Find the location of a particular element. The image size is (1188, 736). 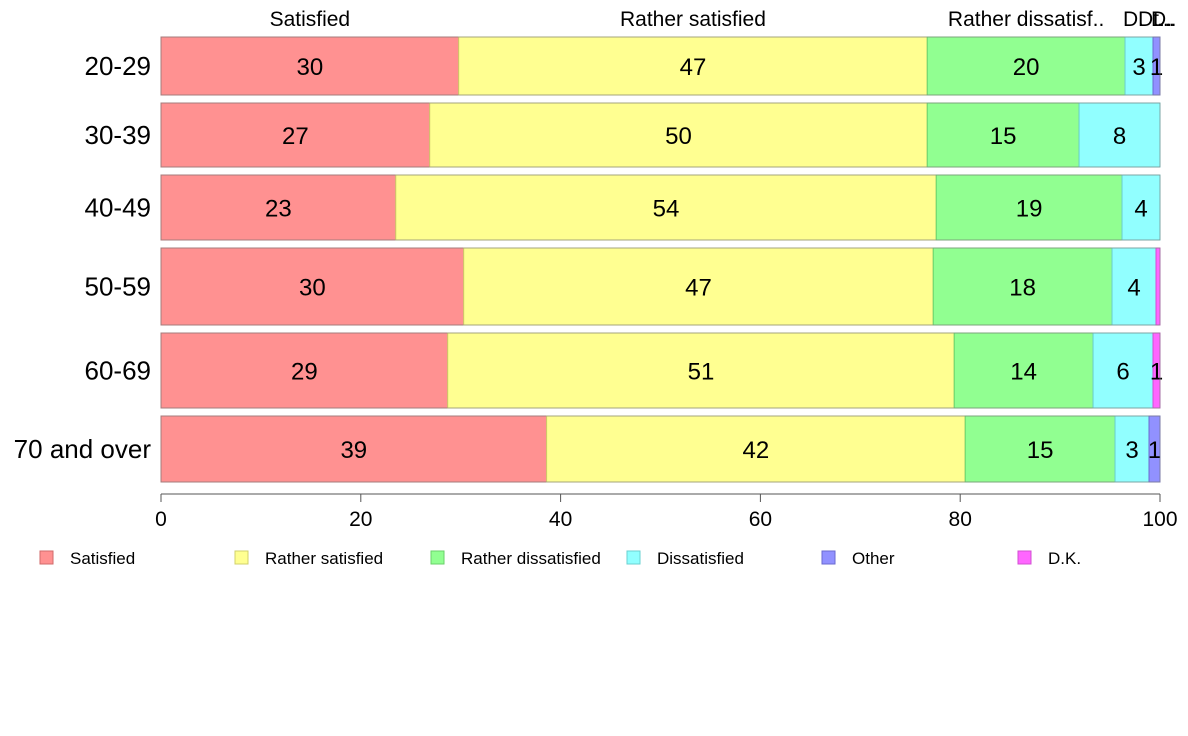

category-label: 50-59 is located at coordinates (118, 287).